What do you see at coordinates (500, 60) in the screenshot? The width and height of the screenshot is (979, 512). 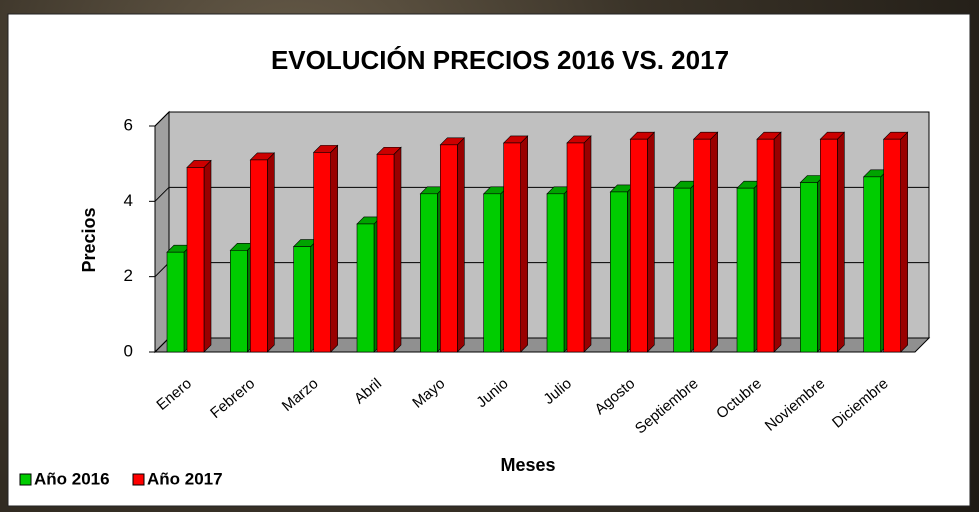 I see `chart-title: EVOLUCIÓN PRECIOS 2016 VS. 2017` at bounding box center [500, 60].